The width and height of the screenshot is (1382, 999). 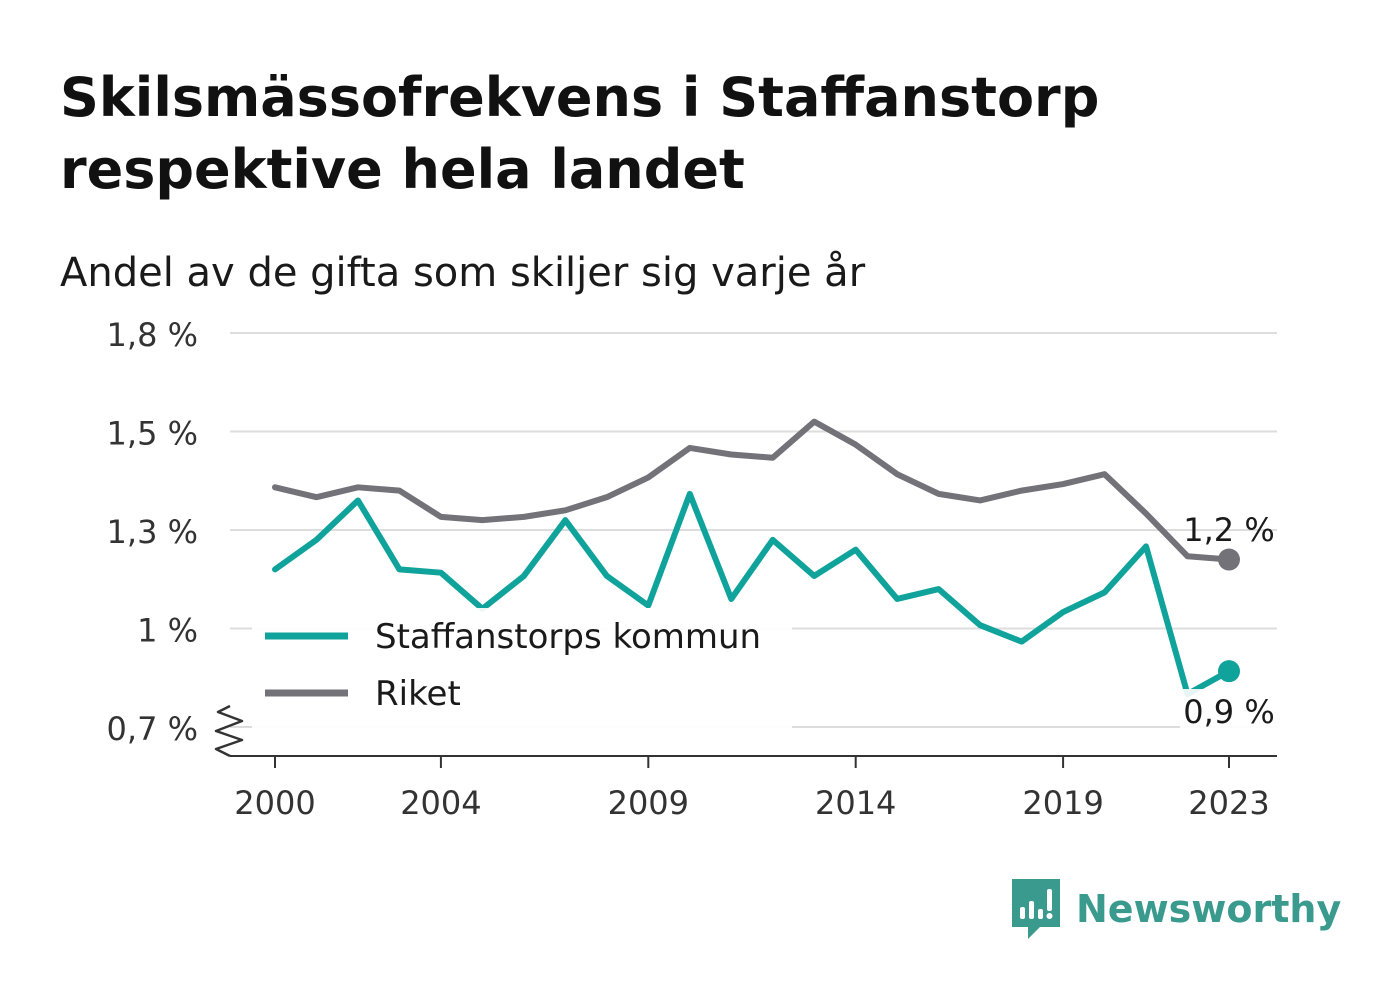 What do you see at coordinates (418, 694) in the screenshot?
I see `legend-label: Riket` at bounding box center [418, 694].